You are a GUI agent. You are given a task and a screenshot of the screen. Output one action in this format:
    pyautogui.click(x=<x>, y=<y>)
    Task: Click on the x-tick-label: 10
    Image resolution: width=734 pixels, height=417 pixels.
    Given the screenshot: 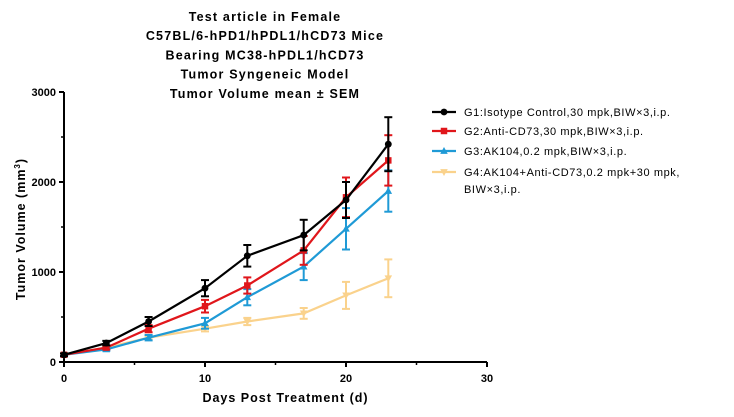 What is the action you would take?
    pyautogui.click(x=205, y=379)
    